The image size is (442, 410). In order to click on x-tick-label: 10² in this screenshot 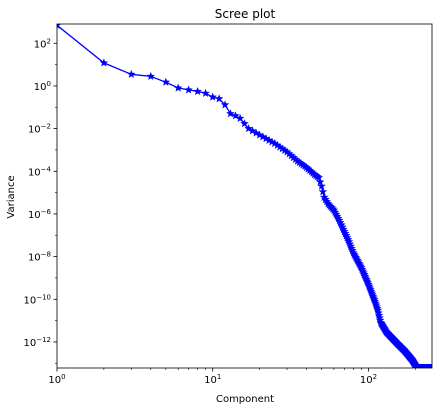, I will do `click(368, 379)`.